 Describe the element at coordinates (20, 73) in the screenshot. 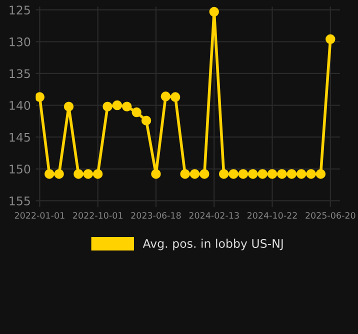

I see `y-tick-label: 135` at that location.